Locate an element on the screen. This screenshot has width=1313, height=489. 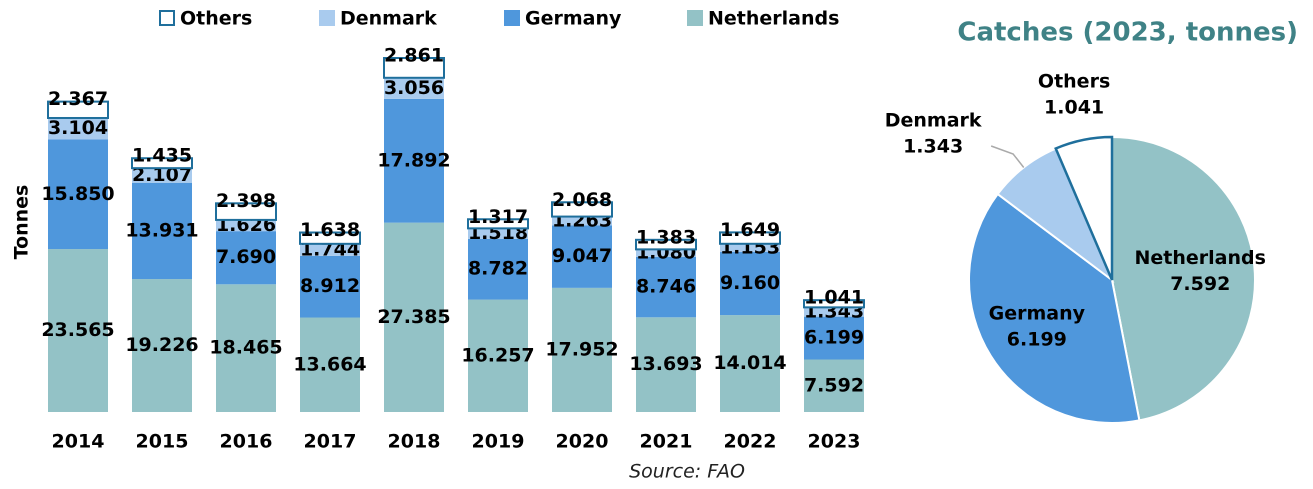
value-label: 1.041 is located at coordinates (834, 298).